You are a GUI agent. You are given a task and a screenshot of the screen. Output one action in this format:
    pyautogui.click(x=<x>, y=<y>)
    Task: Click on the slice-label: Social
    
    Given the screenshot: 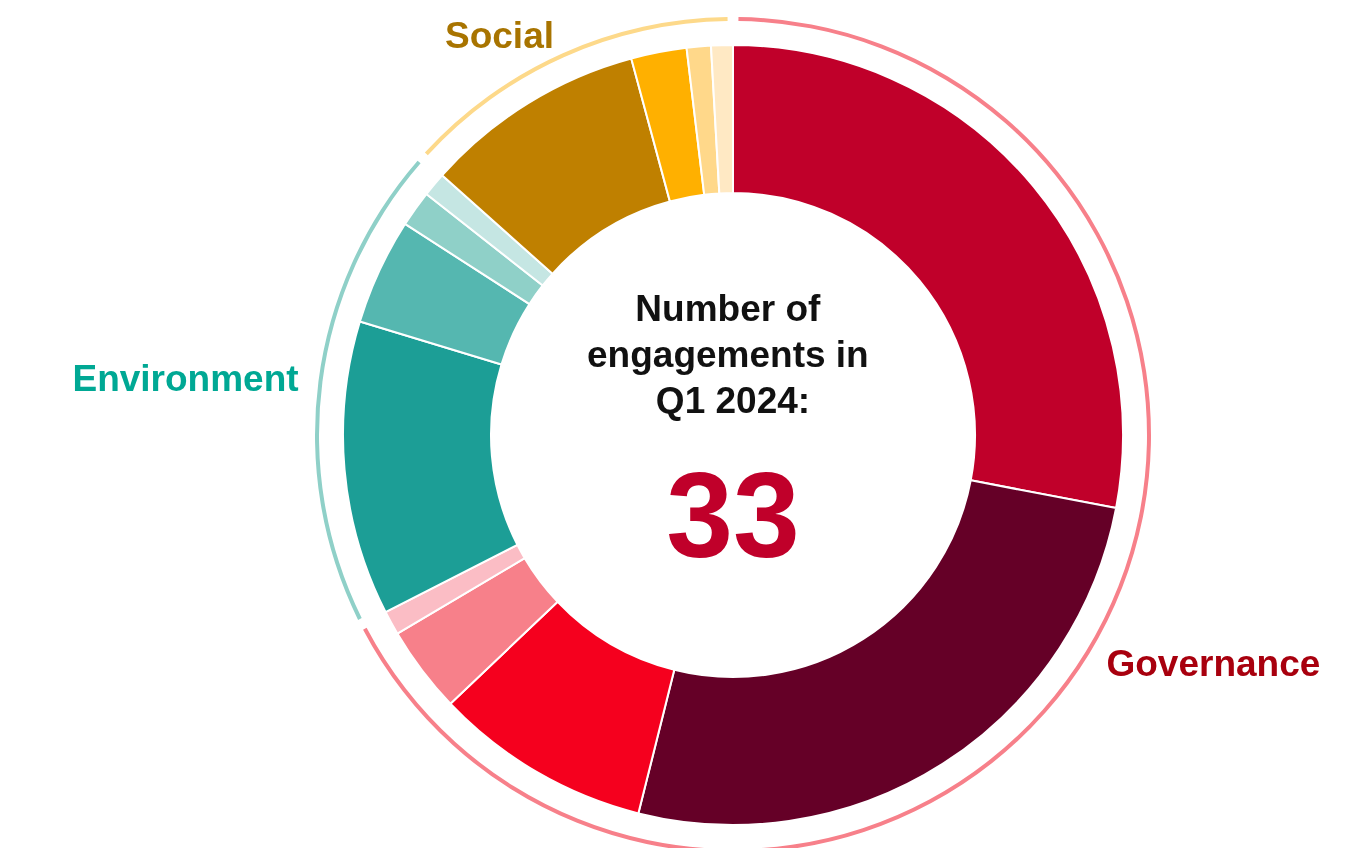 What is the action you would take?
    pyautogui.click(x=500, y=35)
    